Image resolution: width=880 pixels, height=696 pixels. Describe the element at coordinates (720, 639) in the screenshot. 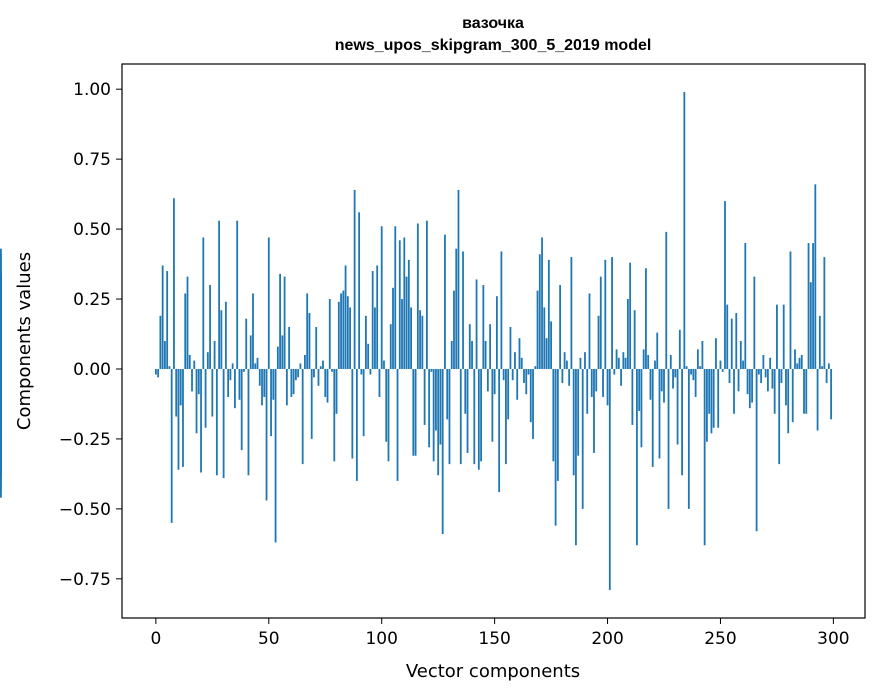

I see `x-tick-label: 250` at that location.